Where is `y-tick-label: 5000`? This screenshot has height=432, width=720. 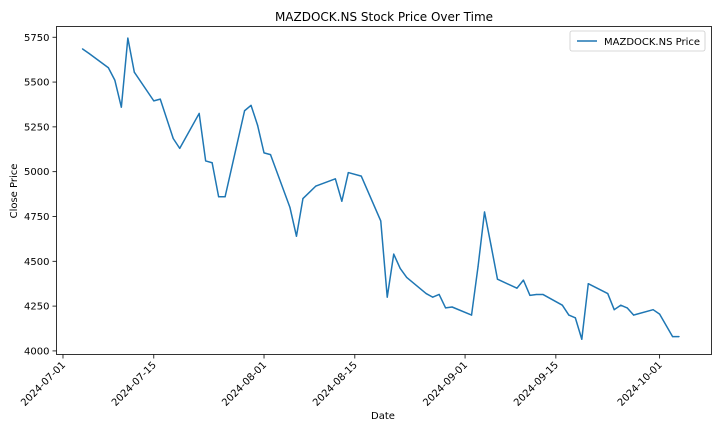
y-tick-label: 5000 is located at coordinates (36, 172).